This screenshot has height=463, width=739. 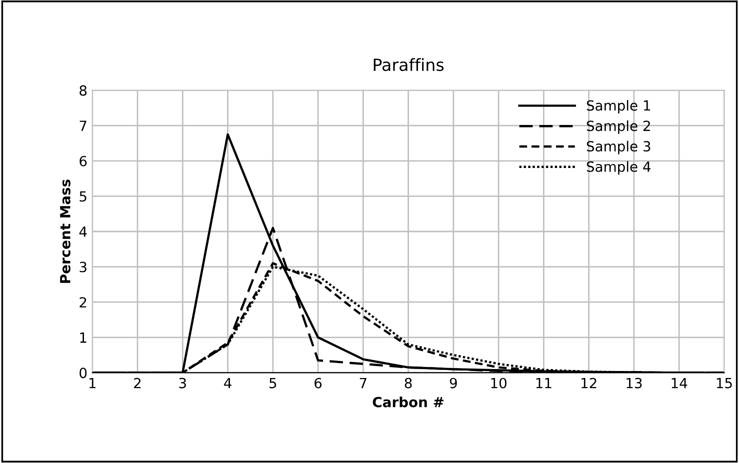 What do you see at coordinates (83, 125) in the screenshot?
I see `y-tick-label: 7` at bounding box center [83, 125].